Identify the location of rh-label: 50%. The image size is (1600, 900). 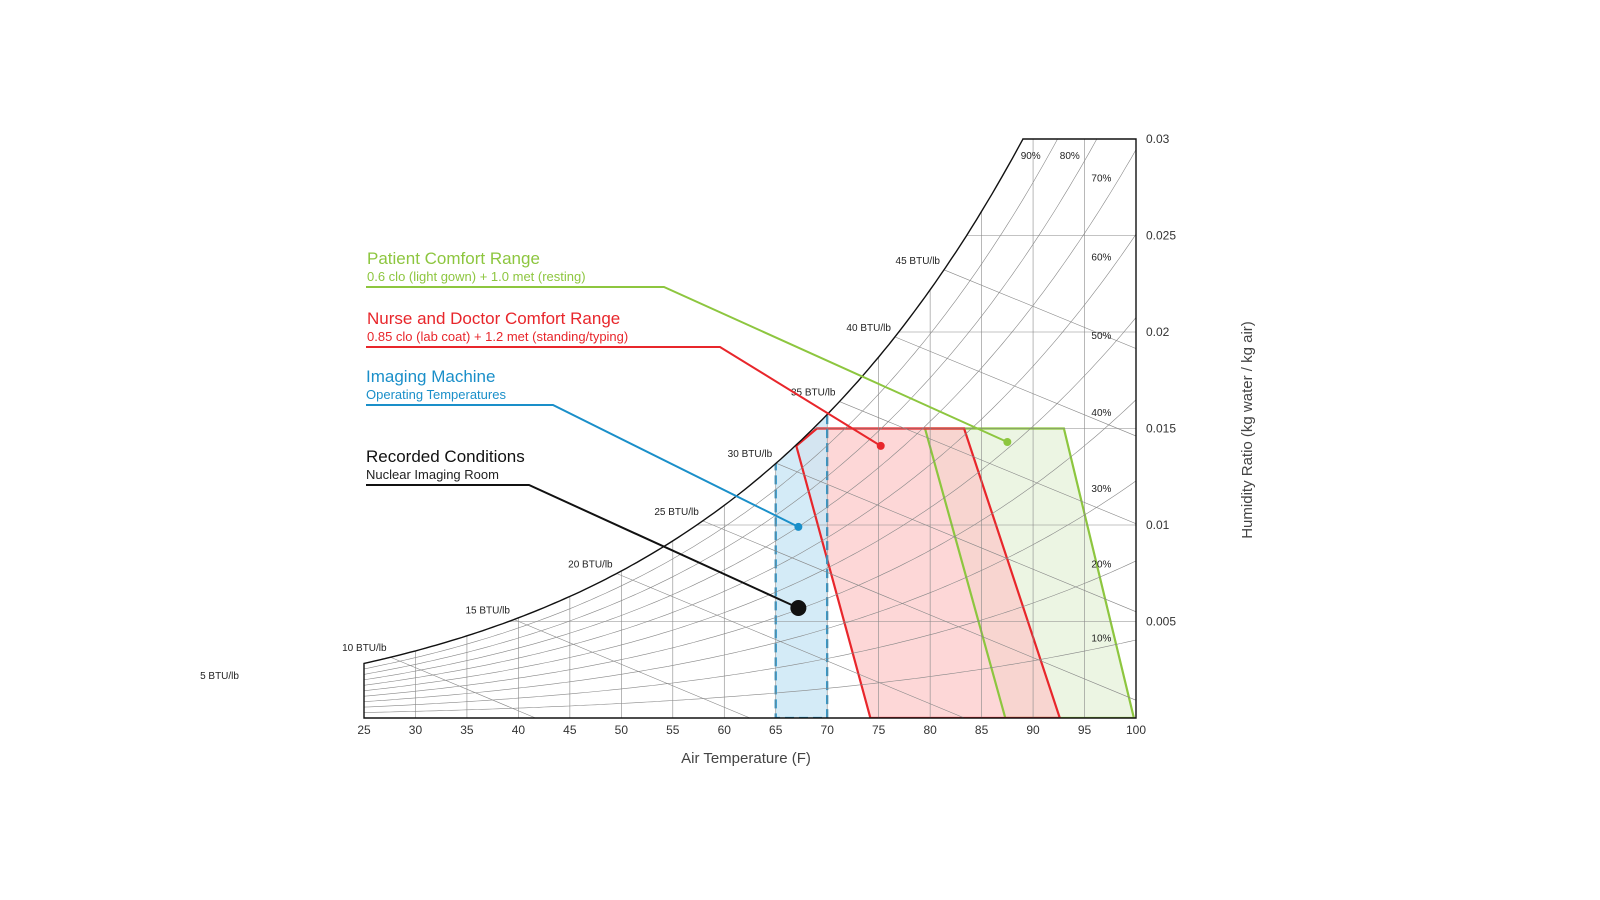
(1101, 336).